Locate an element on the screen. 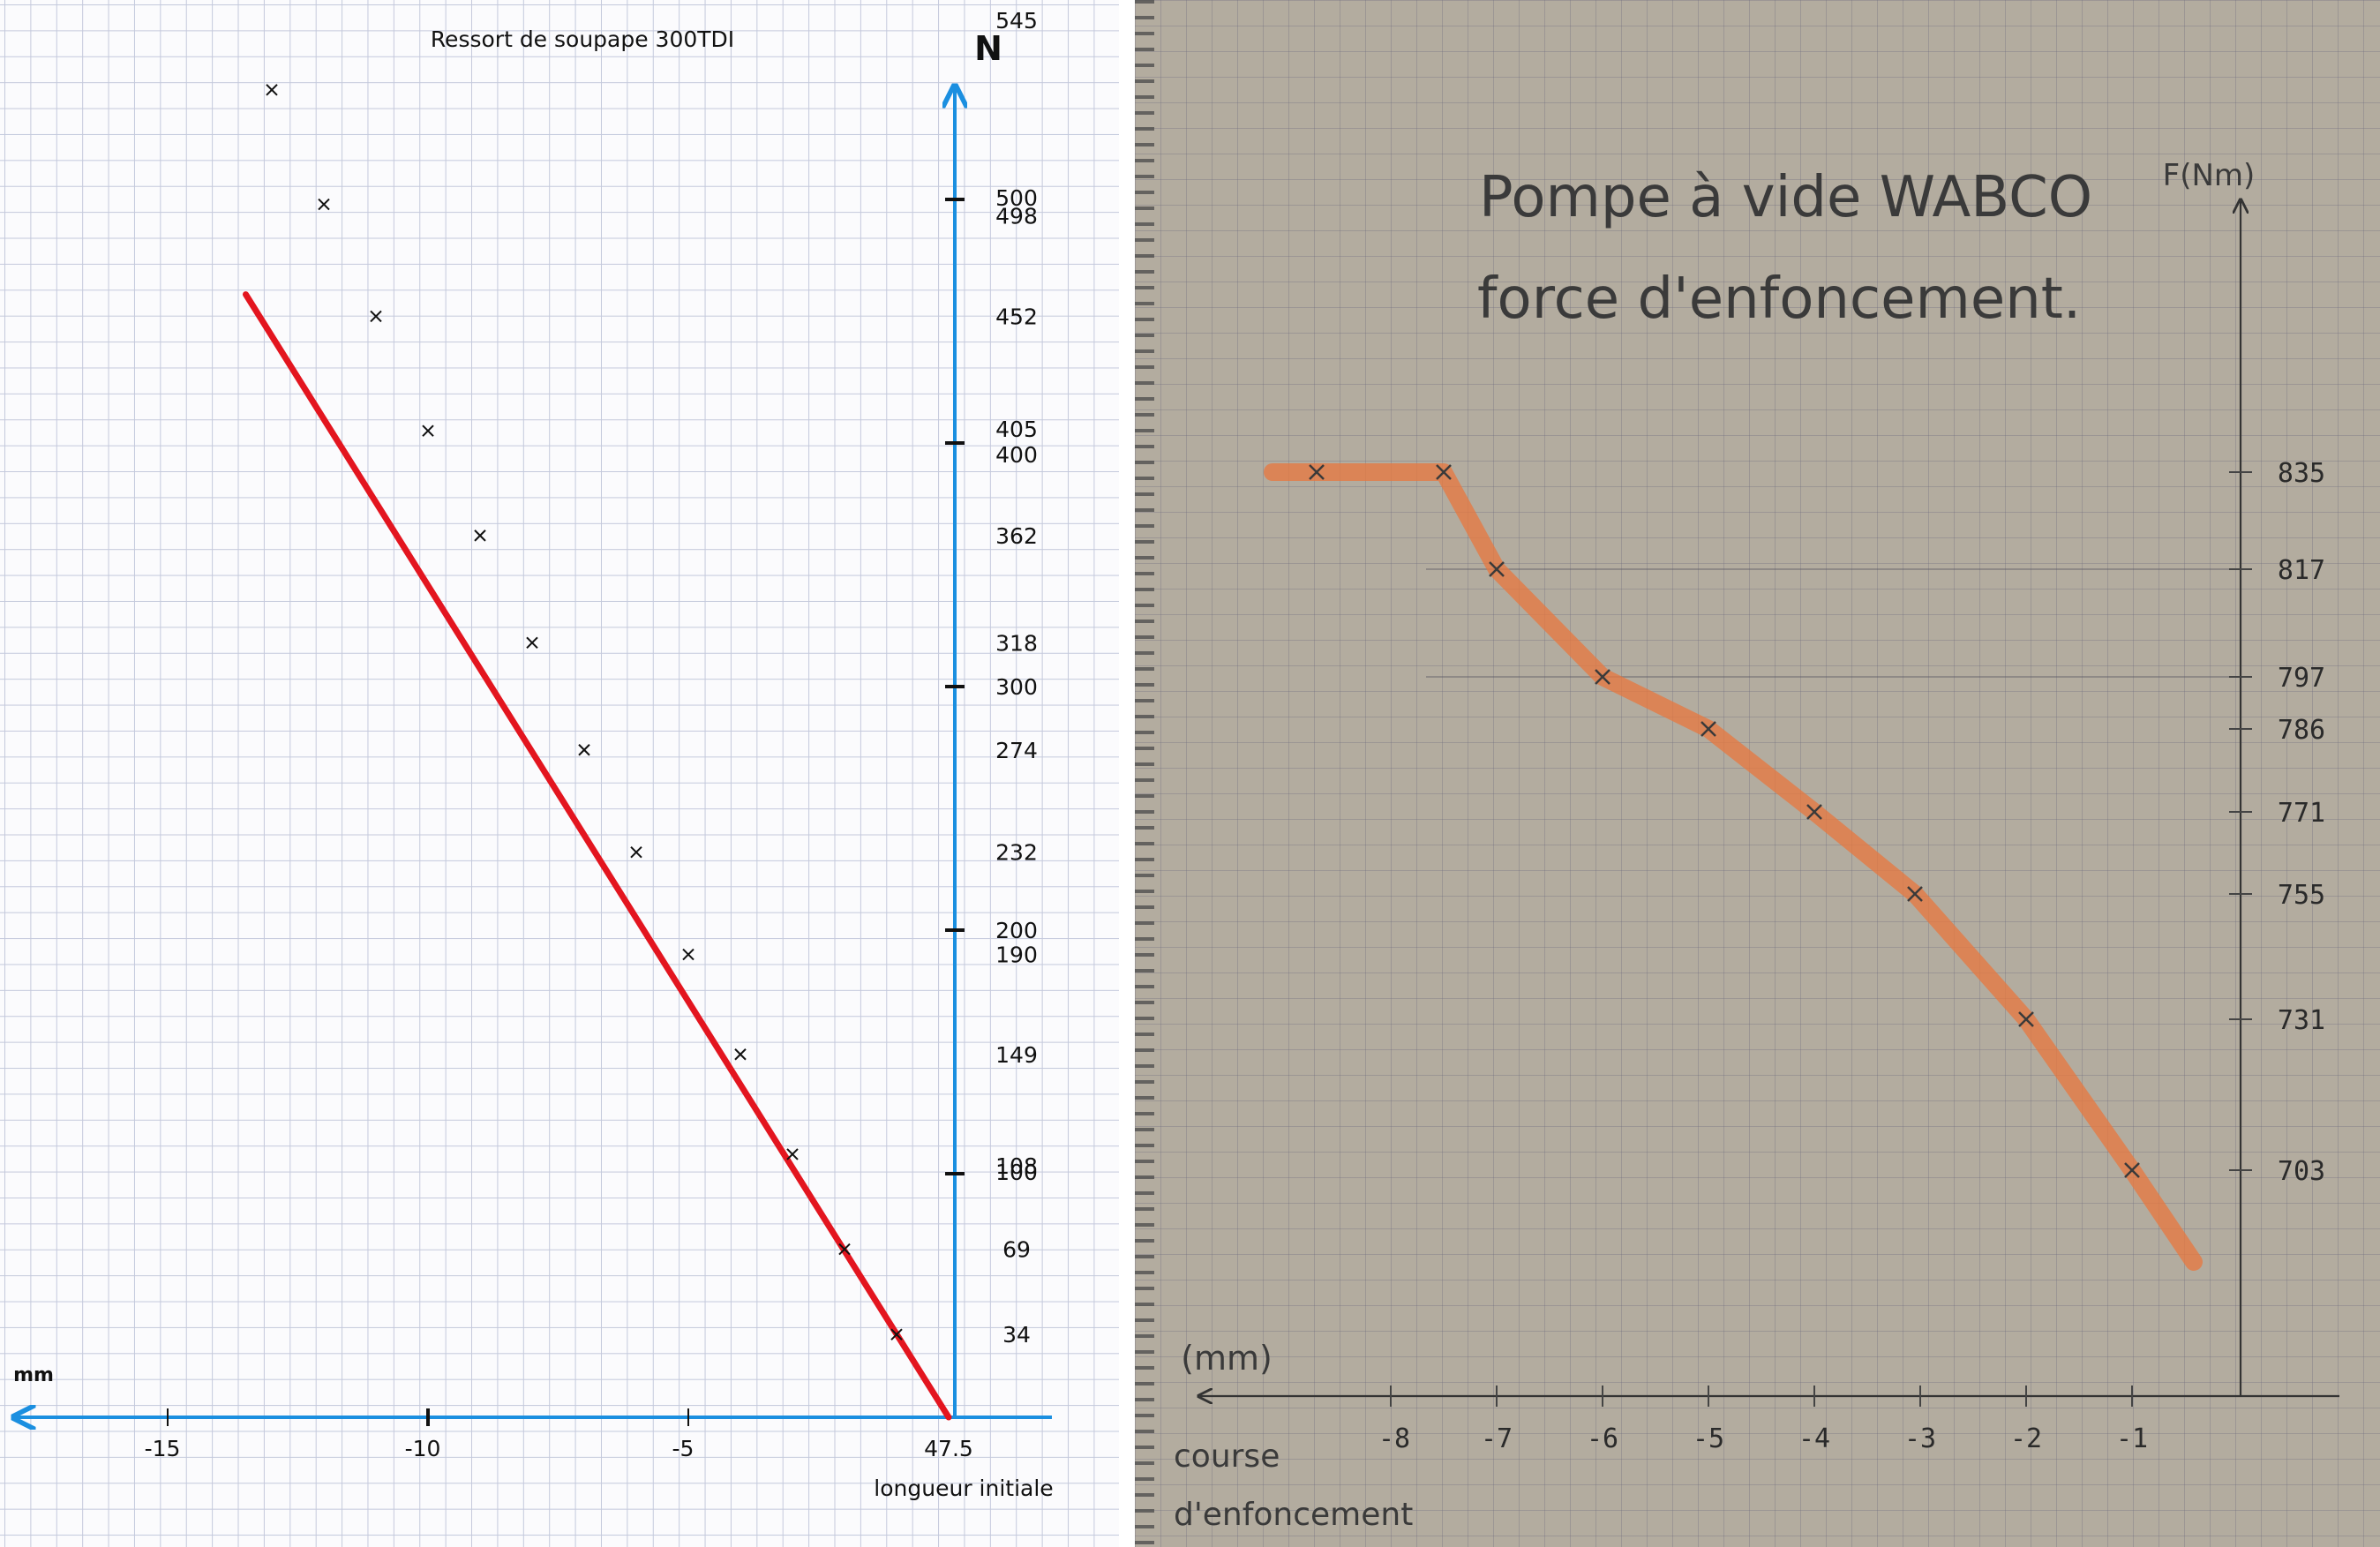 The height and width of the screenshot is (1547, 2380). pump-point-5-b is located at coordinates (1814, 812).